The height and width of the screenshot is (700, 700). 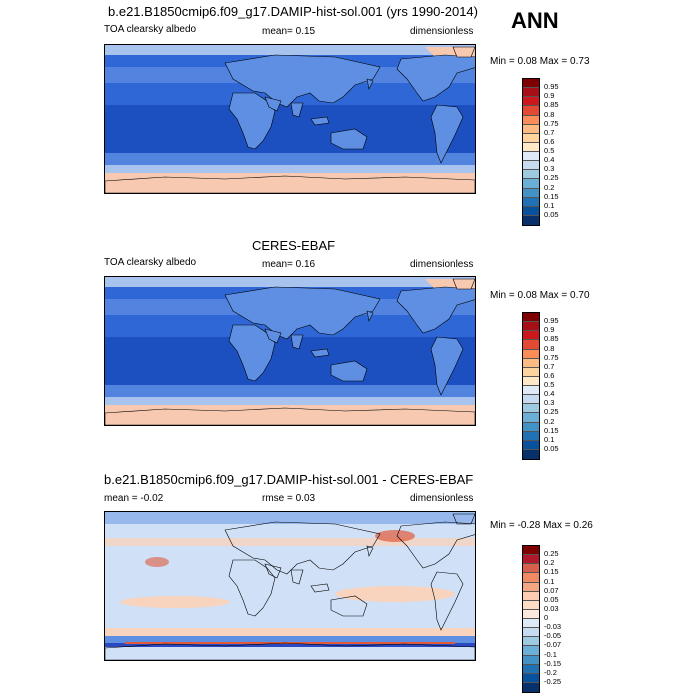 I want to click on panel-3-colorbar, so click(x=531, y=619).